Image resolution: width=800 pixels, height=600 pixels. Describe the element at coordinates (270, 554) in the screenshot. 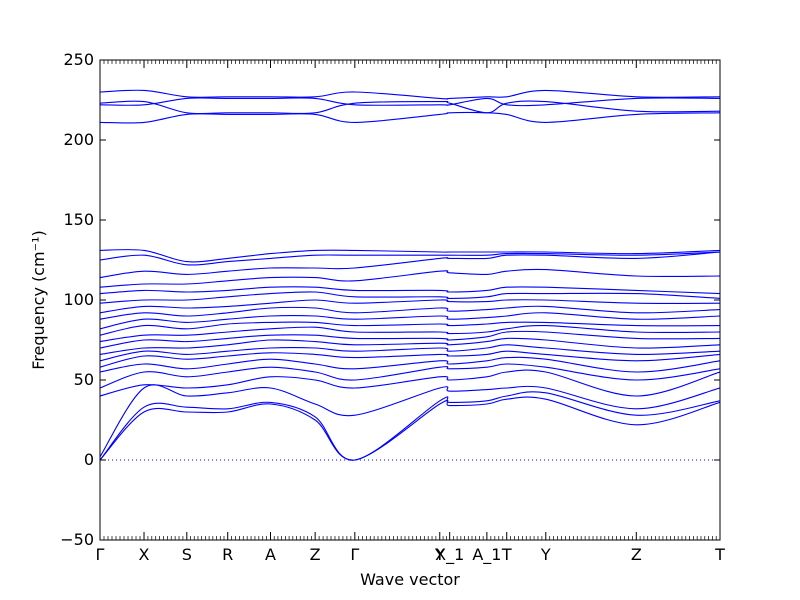

I see `x-tick-label: A` at that location.